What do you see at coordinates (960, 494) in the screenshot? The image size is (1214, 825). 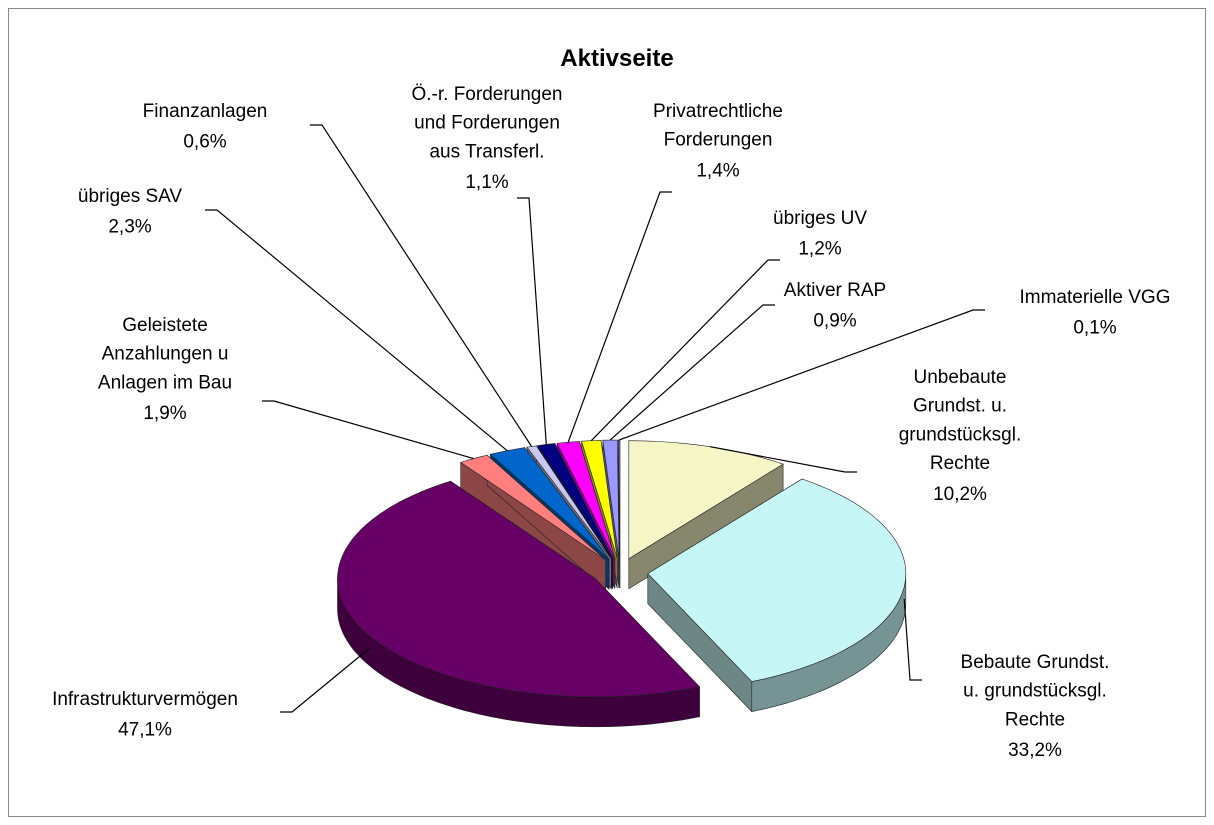 I see `value-label: 10,2%` at bounding box center [960, 494].